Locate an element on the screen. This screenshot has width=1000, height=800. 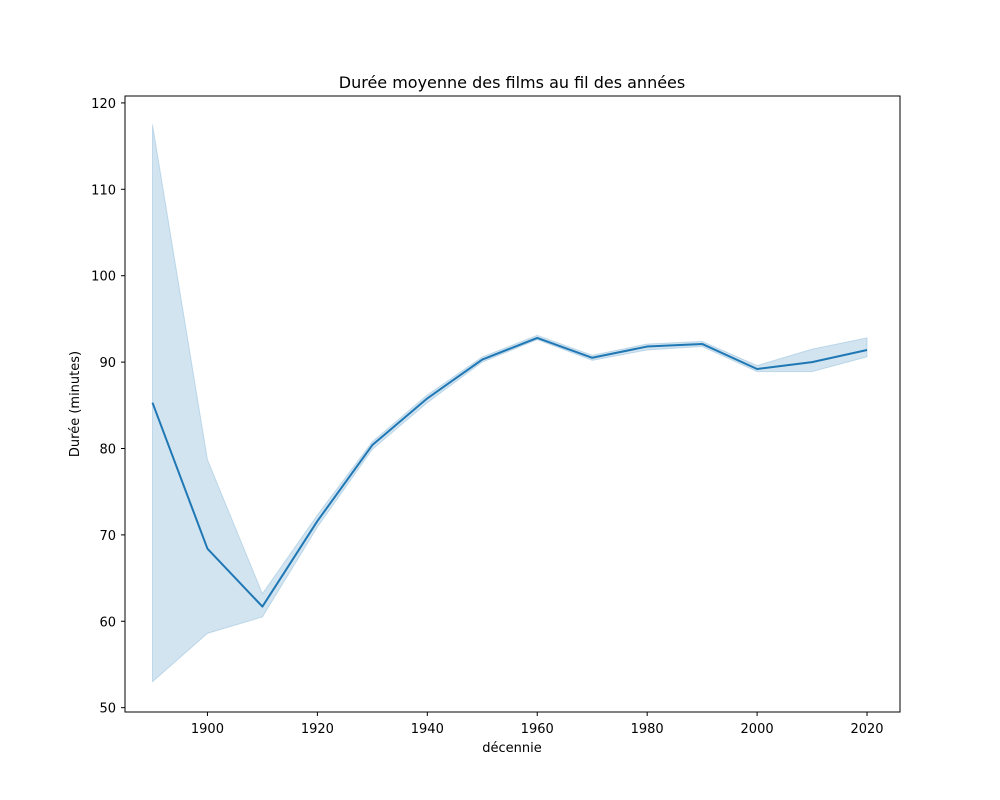
x-tick-label: 1980 is located at coordinates (647, 729).